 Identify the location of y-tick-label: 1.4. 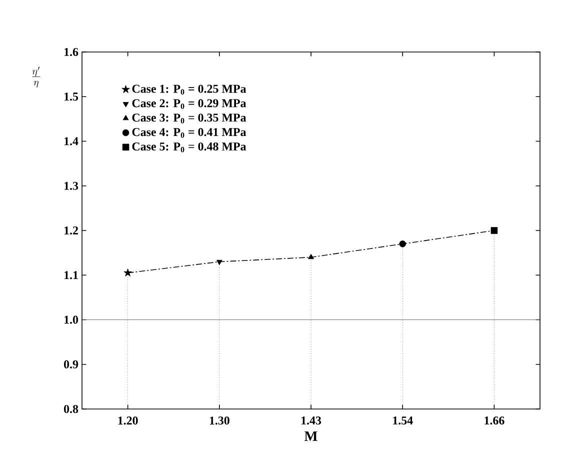
(71, 141).